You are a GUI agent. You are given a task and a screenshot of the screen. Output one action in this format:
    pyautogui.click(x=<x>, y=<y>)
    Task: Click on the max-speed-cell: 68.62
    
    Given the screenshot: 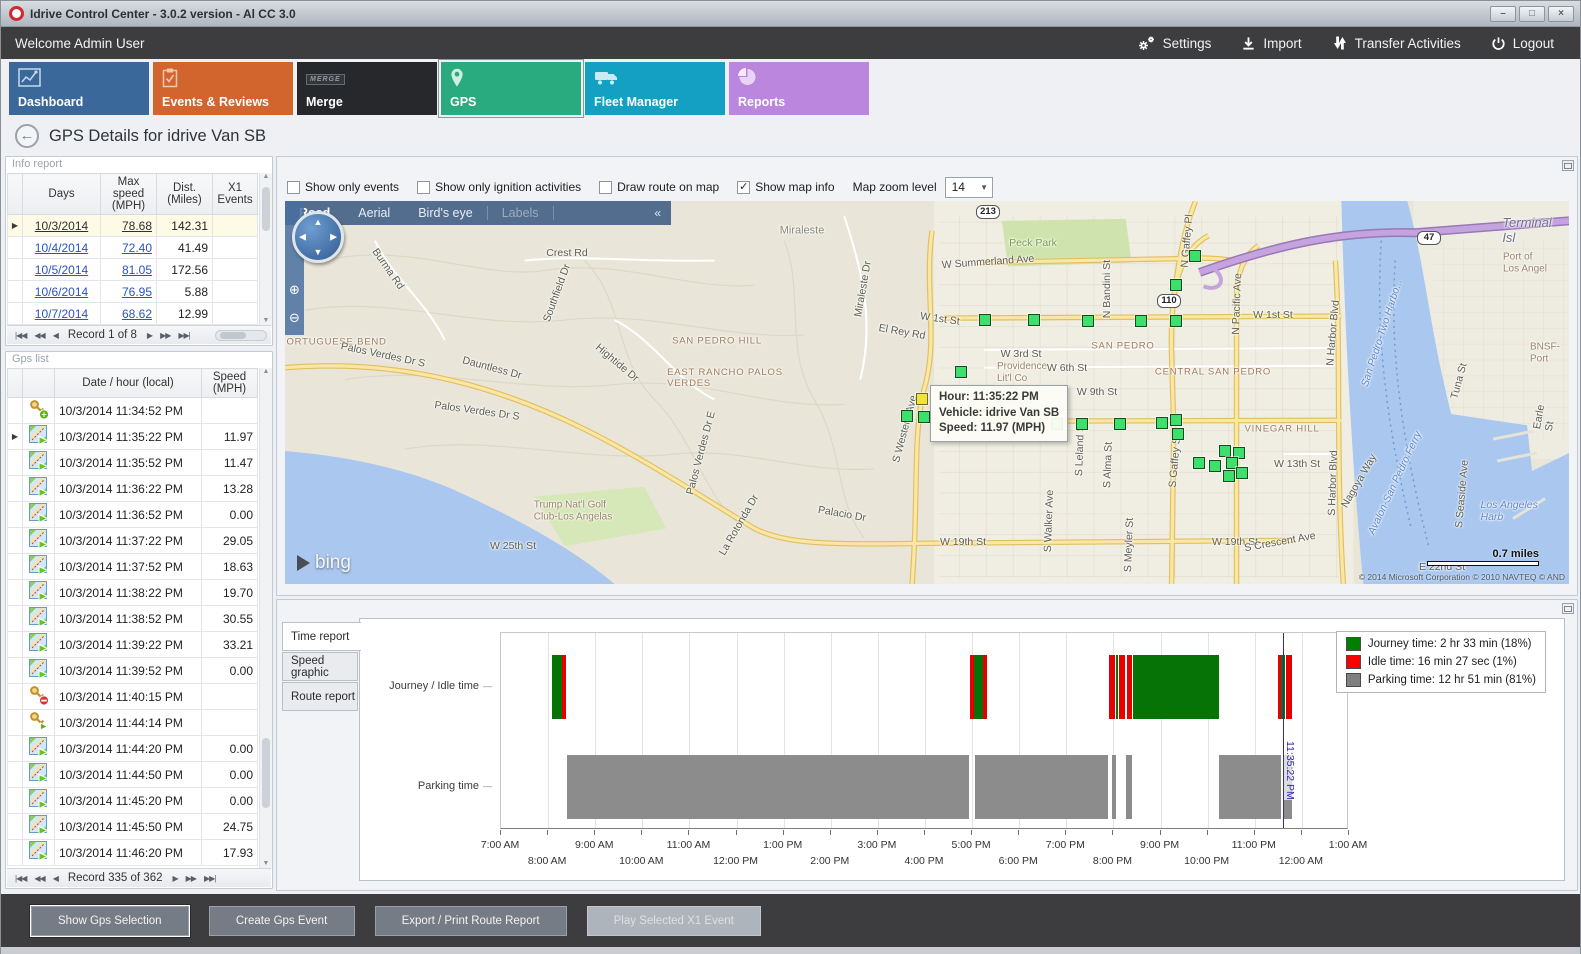 What is the action you would take?
    pyautogui.click(x=128, y=313)
    